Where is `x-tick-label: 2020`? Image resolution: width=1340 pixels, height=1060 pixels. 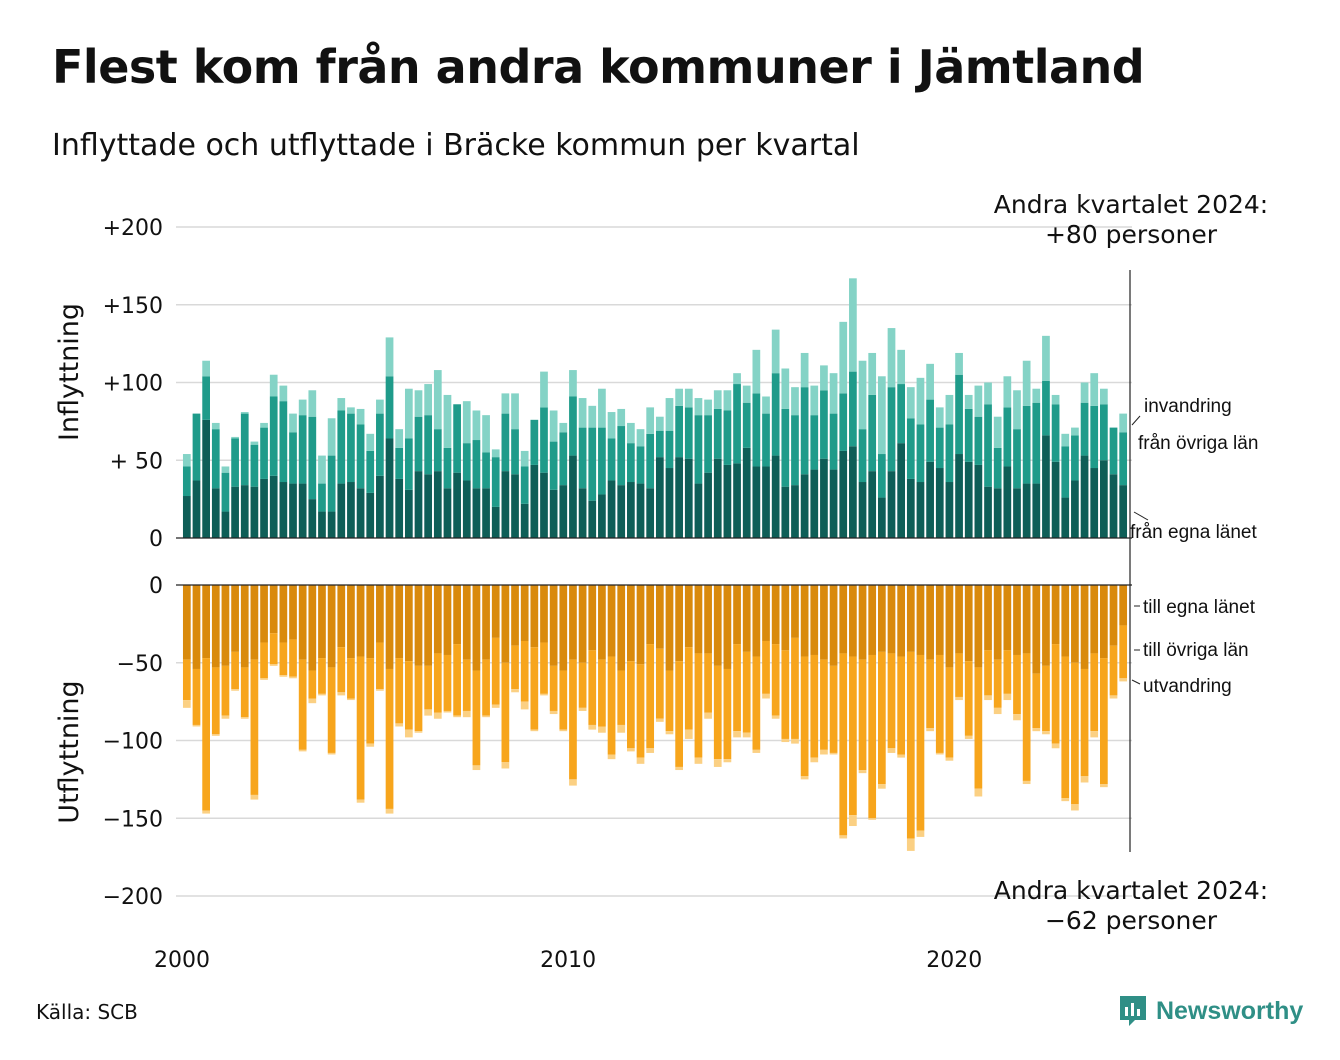 x-tick-label: 2020 is located at coordinates (954, 960).